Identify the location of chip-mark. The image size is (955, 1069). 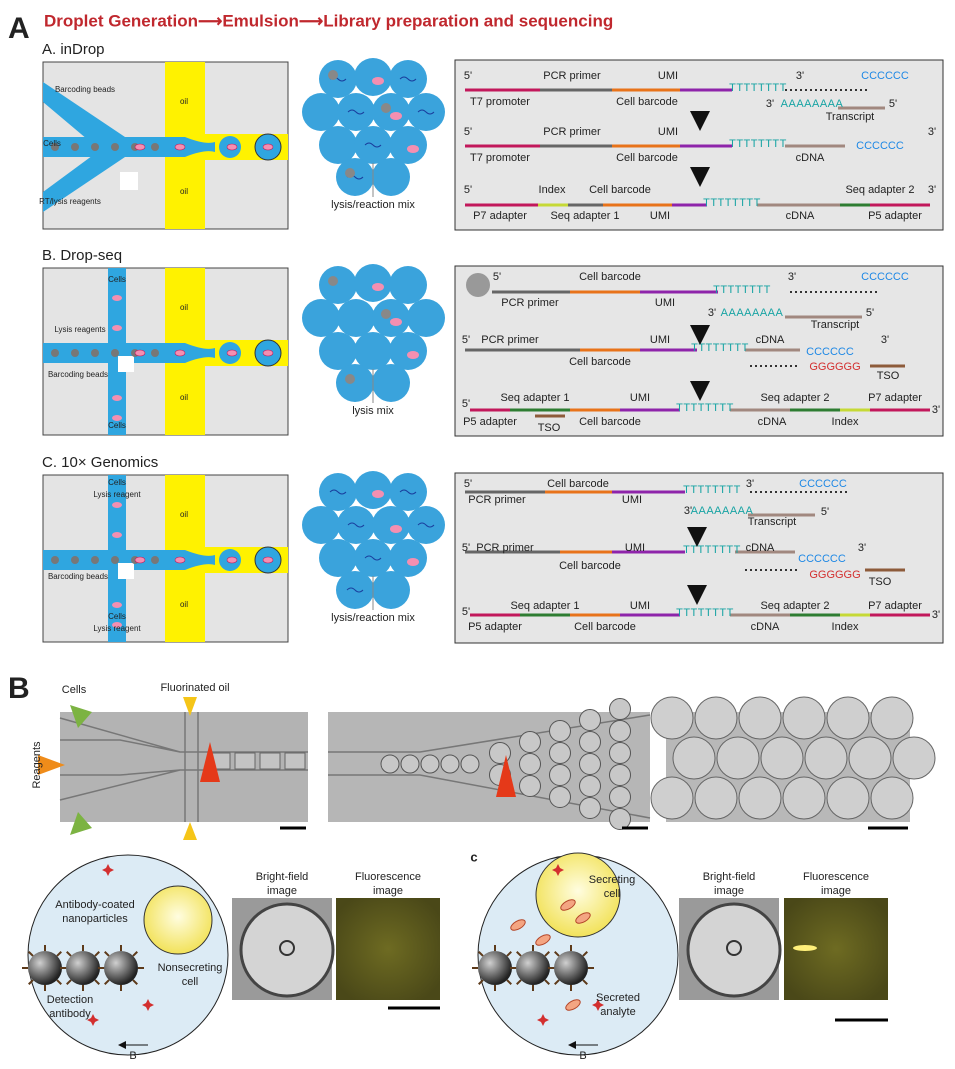
(126, 364).